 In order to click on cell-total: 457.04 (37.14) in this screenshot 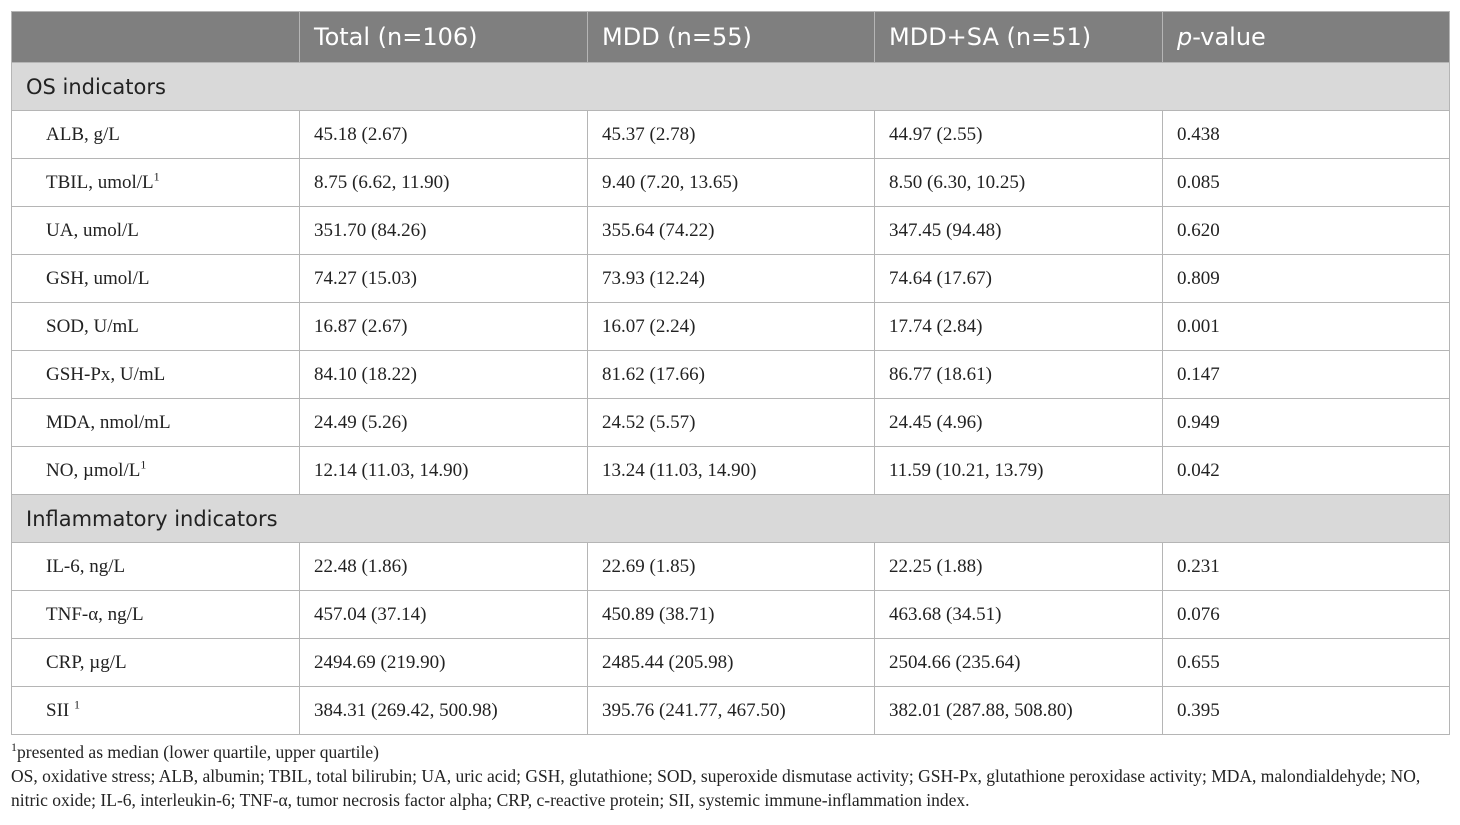, I will do `click(443, 614)`.